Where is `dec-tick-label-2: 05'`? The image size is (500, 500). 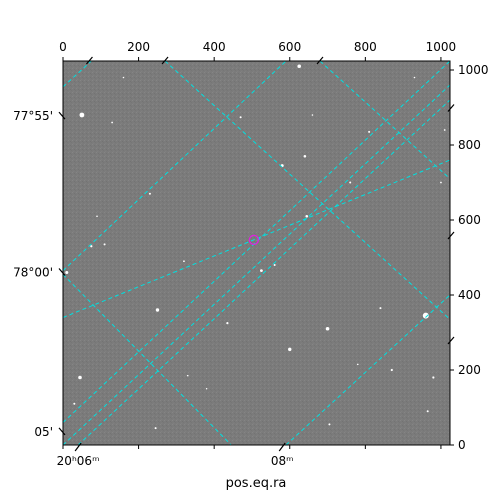 dec-tick-label-2: 05' is located at coordinates (43, 432).